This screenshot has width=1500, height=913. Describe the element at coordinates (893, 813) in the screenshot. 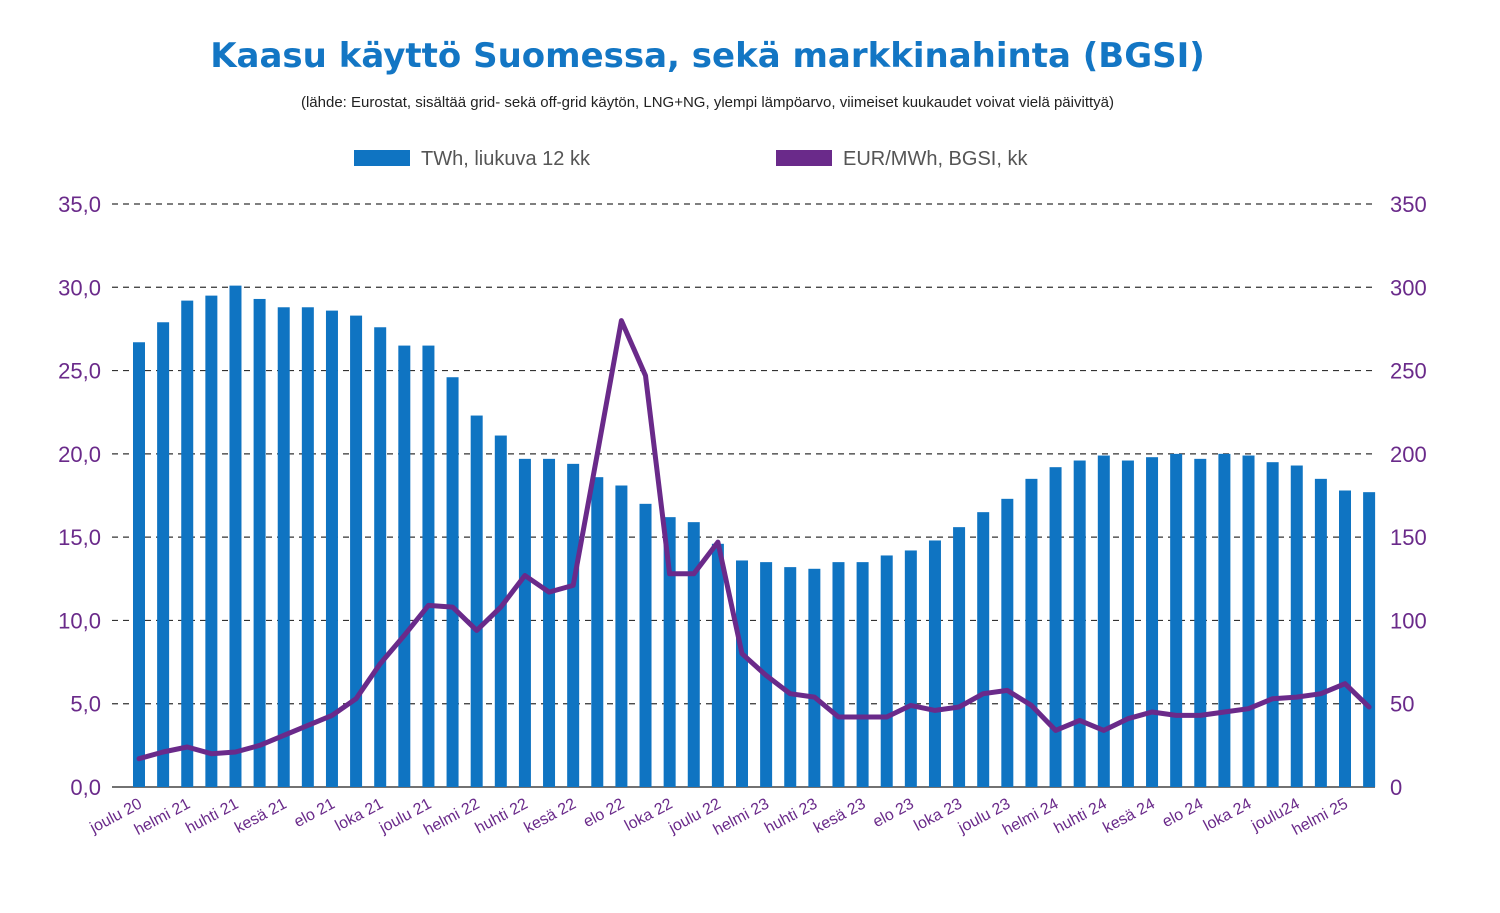

I see `x-tick-label: elo 23` at that location.